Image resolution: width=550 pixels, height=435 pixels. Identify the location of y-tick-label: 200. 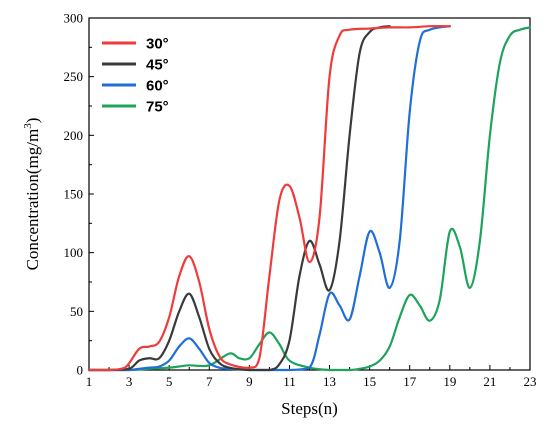
(74, 135).